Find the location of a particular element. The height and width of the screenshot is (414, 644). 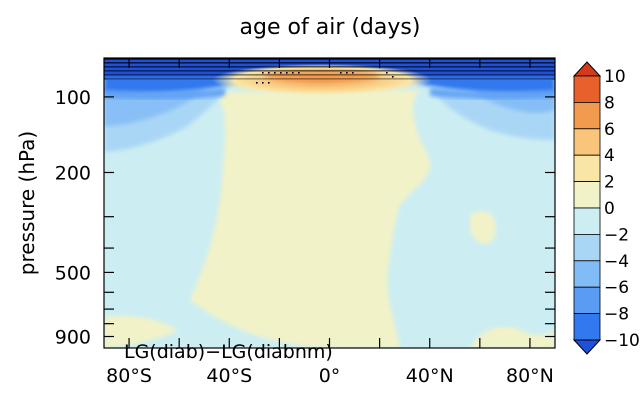

colorbar-label: 10 is located at coordinates (615, 77).